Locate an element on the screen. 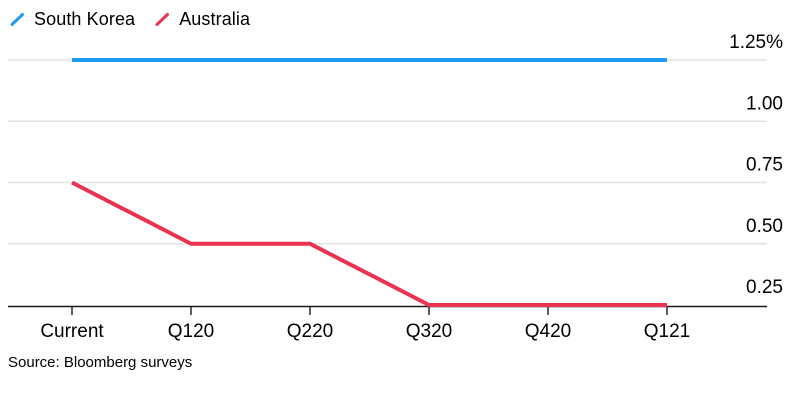  x-axis-label: Q121 is located at coordinates (667, 331).